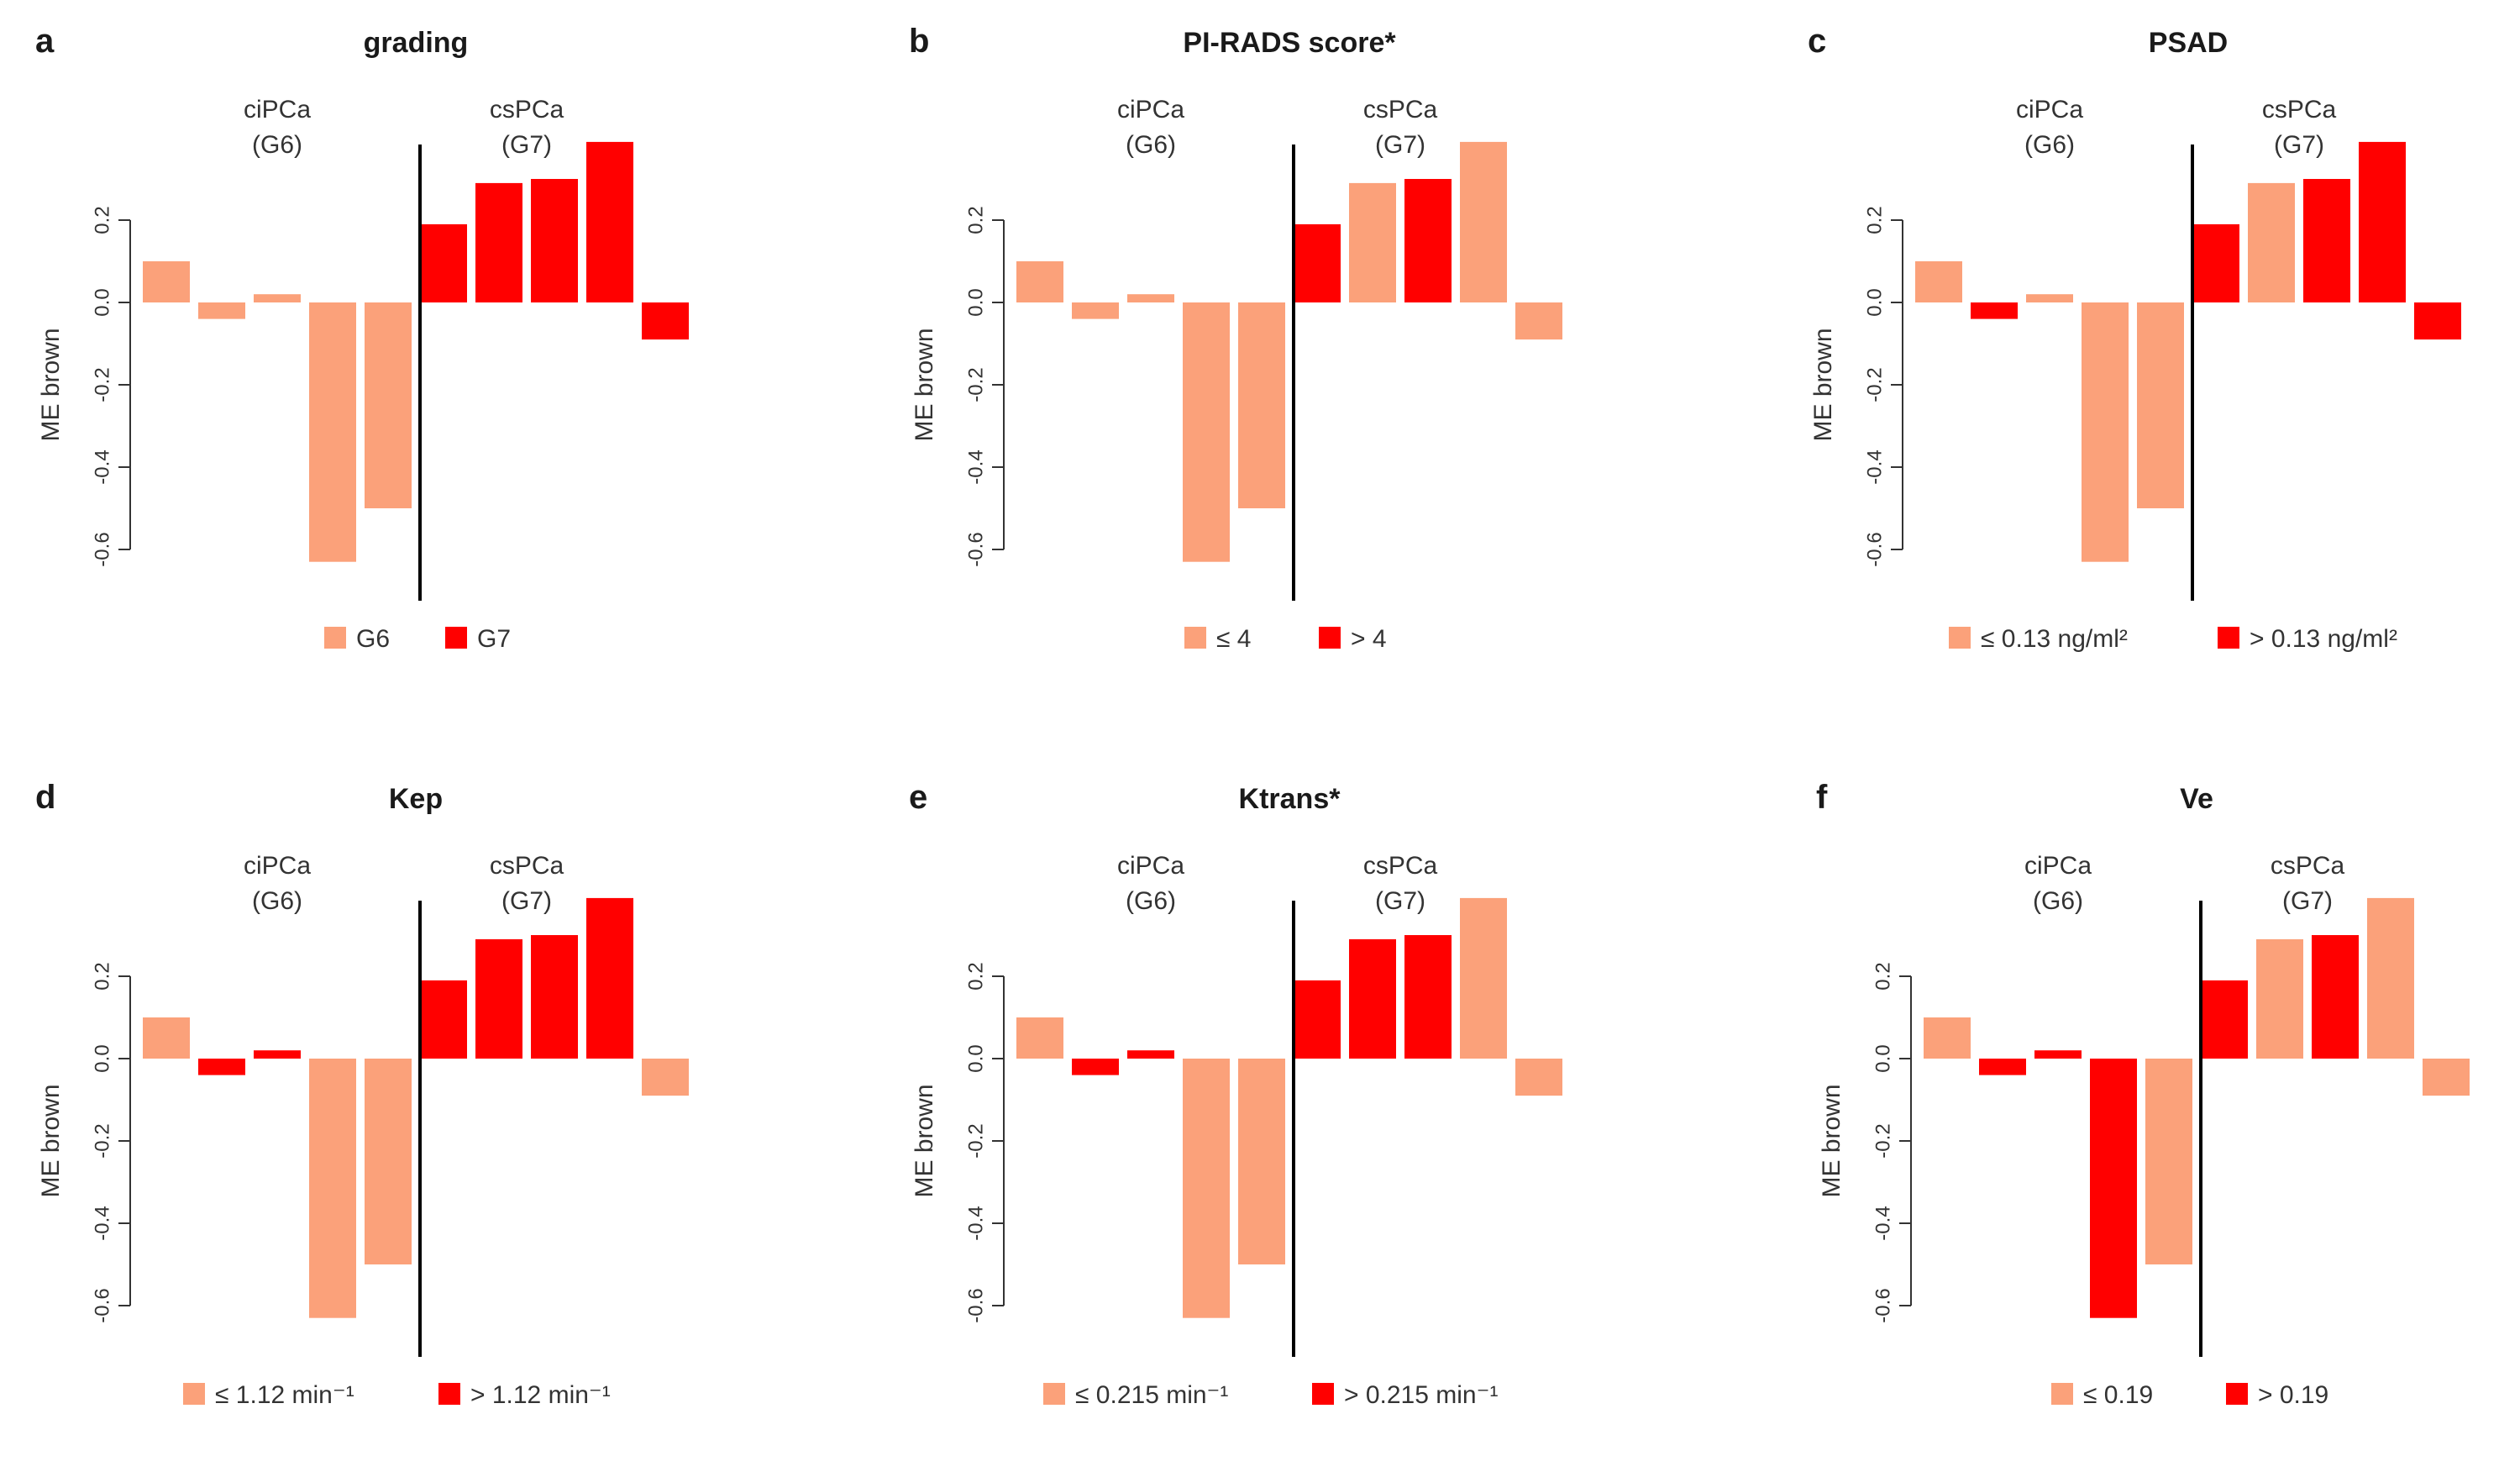 The image size is (2520, 1477). I want to click on panel-letter: c, so click(1817, 41).